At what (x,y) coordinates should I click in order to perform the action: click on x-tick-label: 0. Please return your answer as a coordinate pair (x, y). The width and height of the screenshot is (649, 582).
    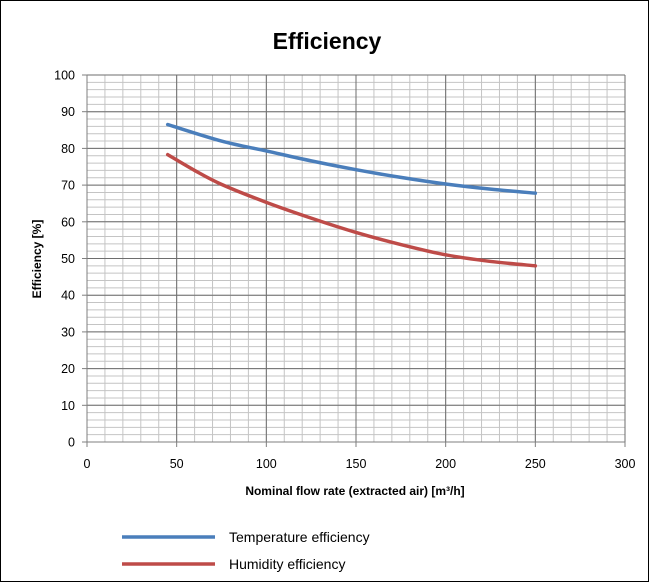
    Looking at the image, I should click on (87, 464).